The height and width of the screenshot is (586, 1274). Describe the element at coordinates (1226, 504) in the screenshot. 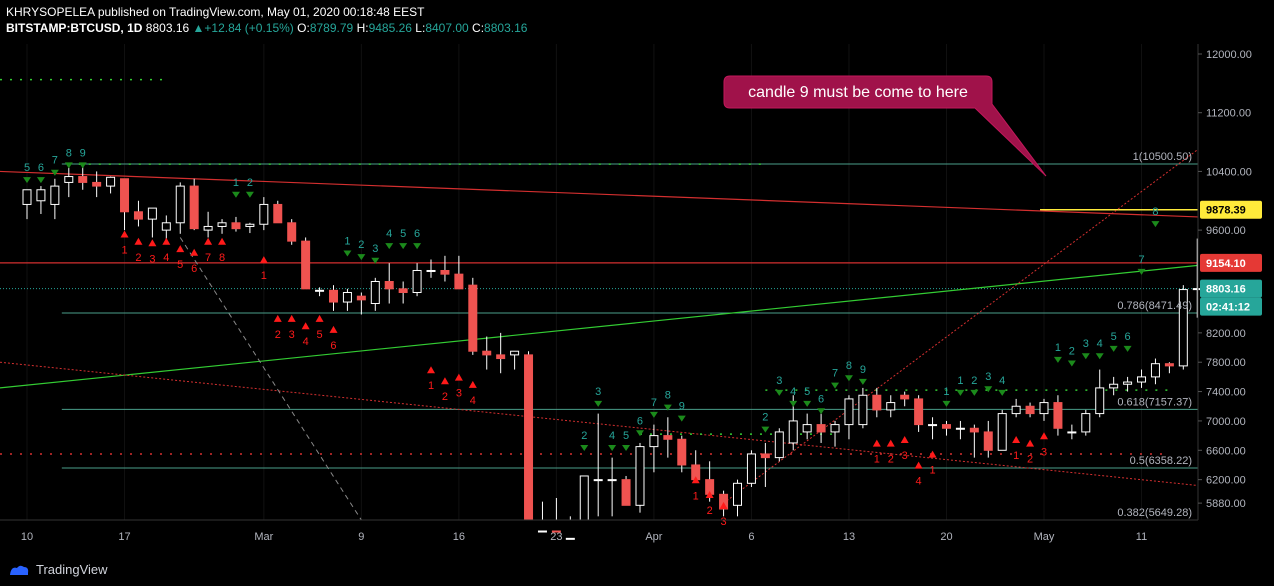

I see `price-tick-label: 5880.00` at that location.